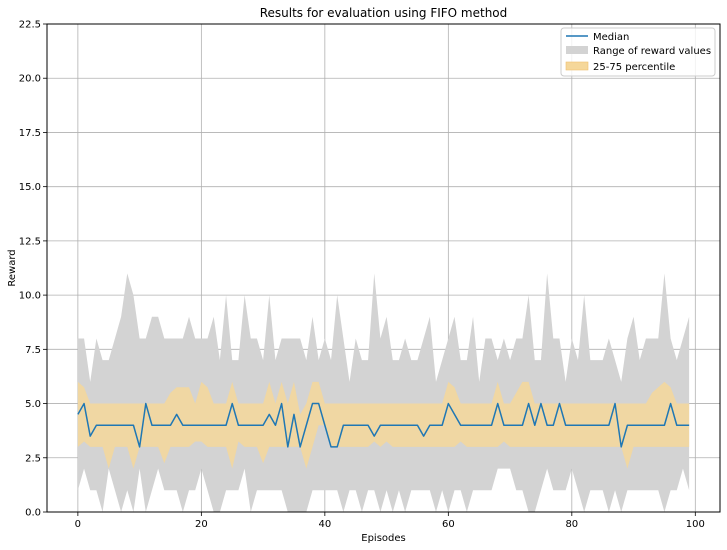 The width and height of the screenshot is (727, 550). What do you see at coordinates (652, 51) in the screenshot?
I see `legend-range-label: Range of reward values` at bounding box center [652, 51].